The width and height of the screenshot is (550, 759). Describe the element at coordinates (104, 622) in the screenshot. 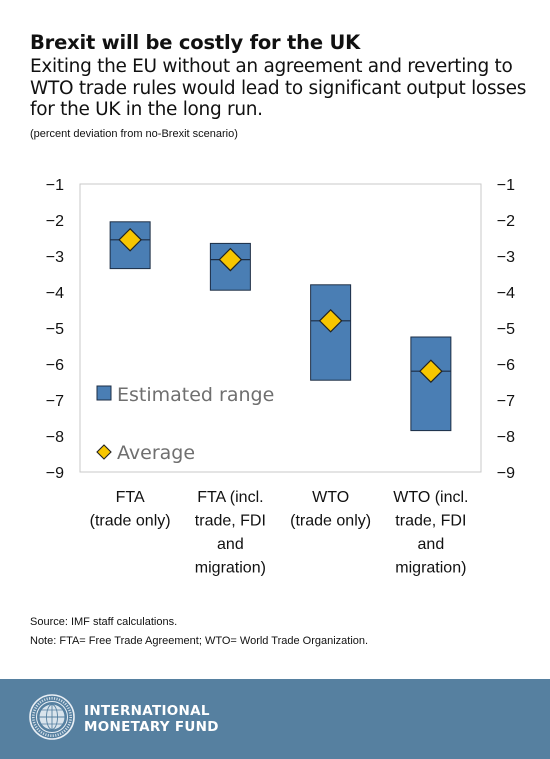

I see `source-note: Source: IMF staff calculations.` at that location.